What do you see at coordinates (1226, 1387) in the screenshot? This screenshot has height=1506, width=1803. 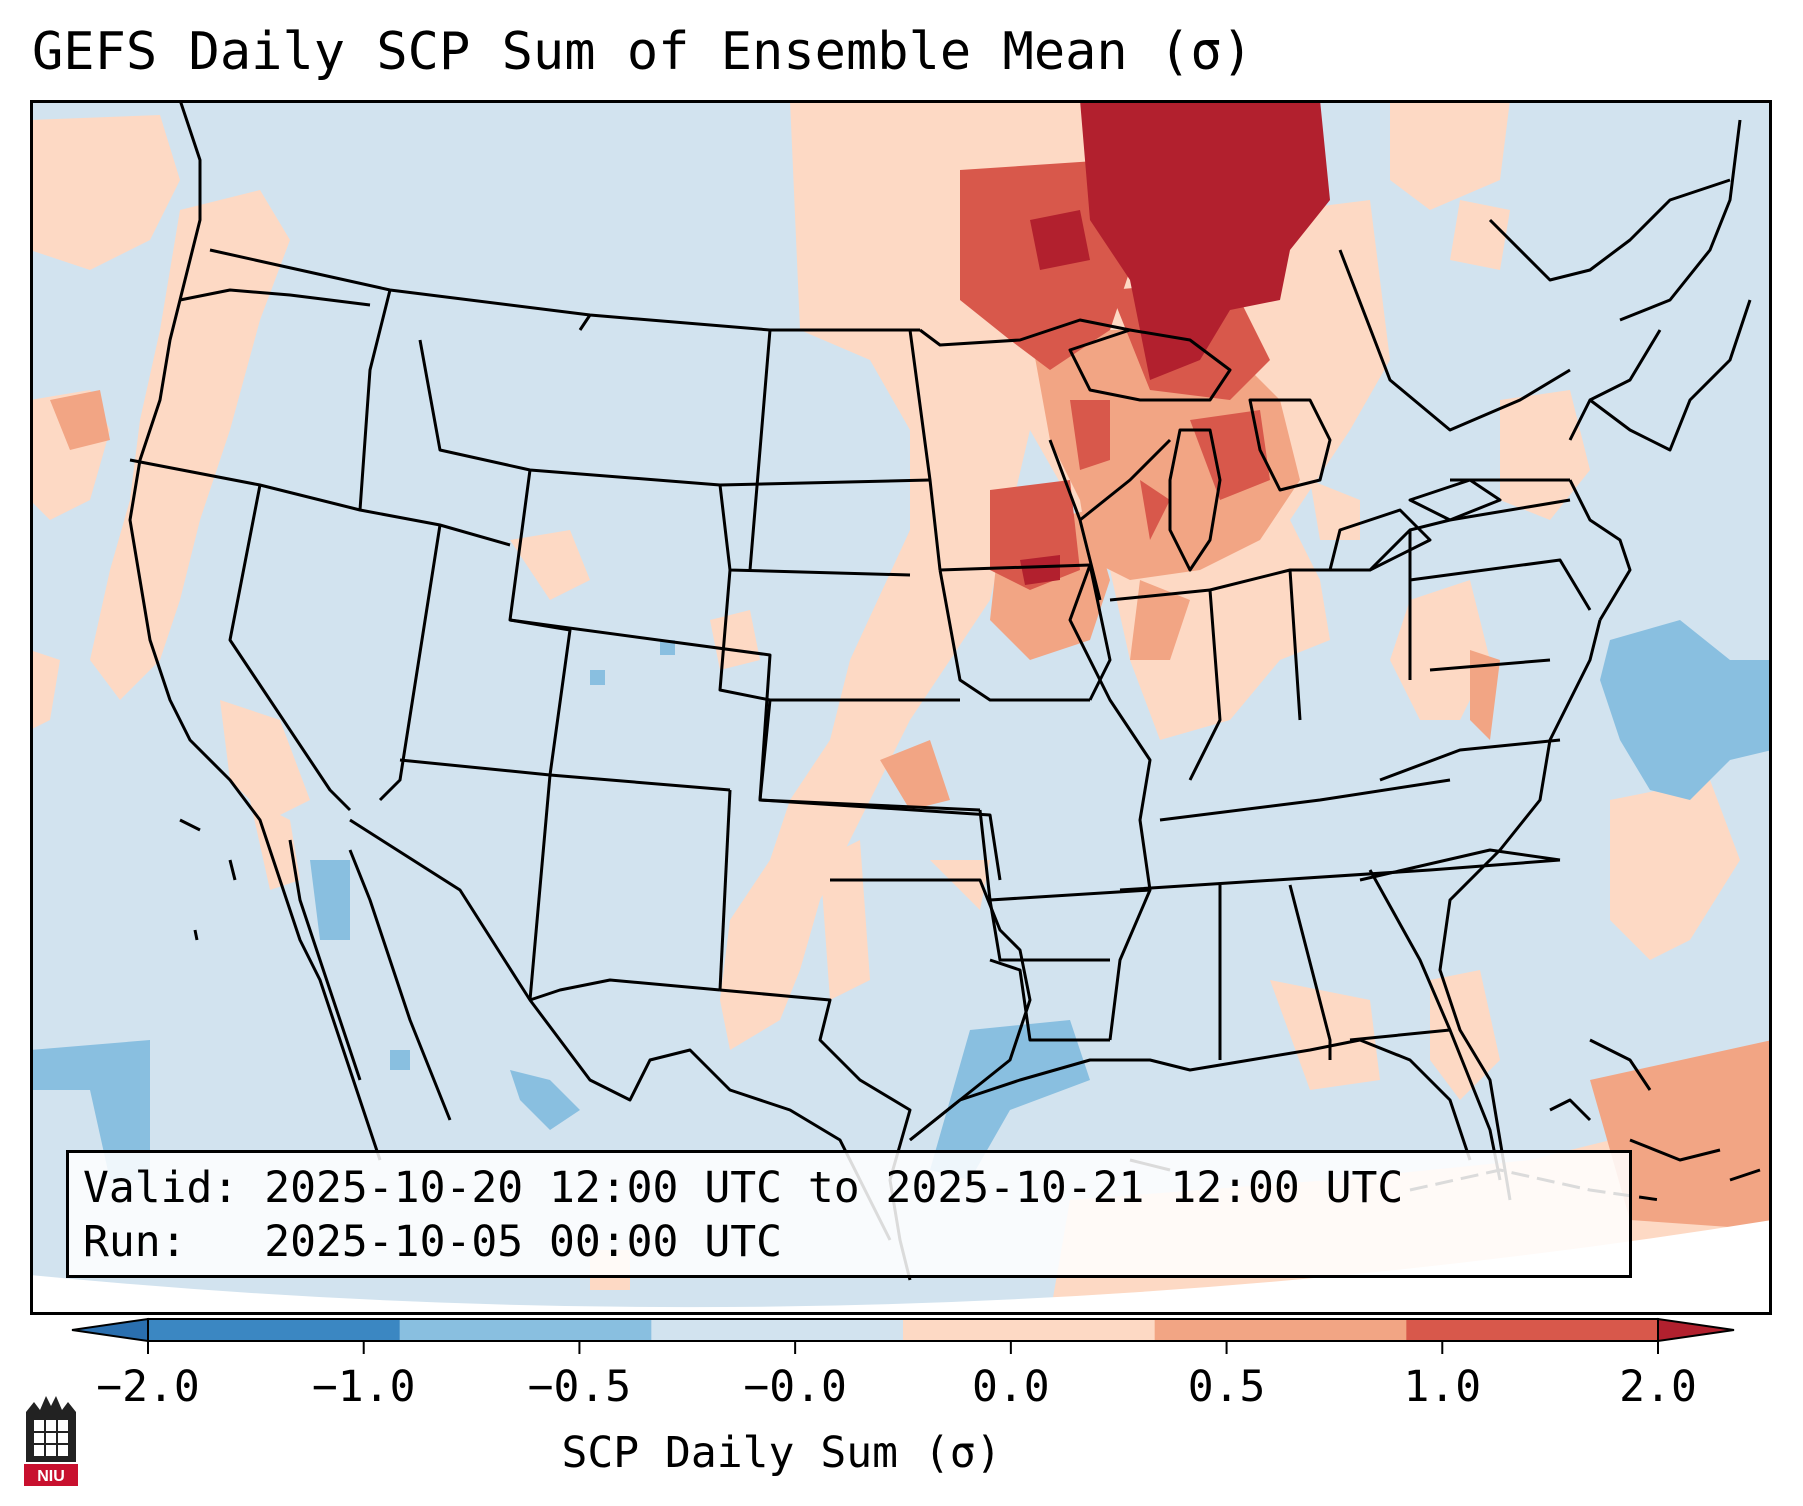 I see `colorbar-tick-label: 0.5` at bounding box center [1226, 1387].